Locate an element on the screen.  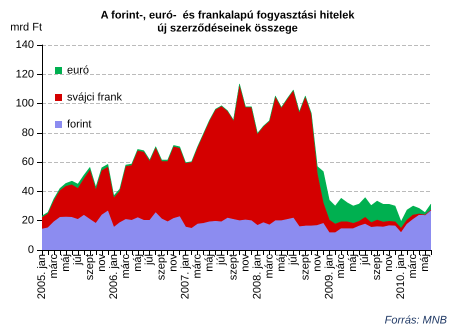
legend-label: euró is located at coordinates (78, 70).